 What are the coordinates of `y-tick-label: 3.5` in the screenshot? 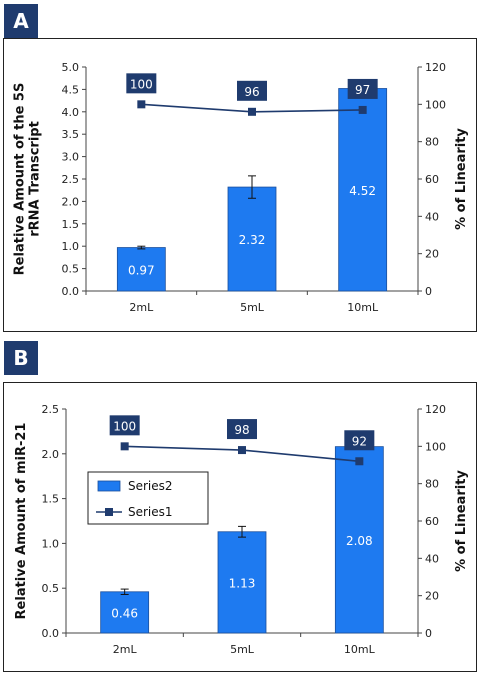 It's located at (71, 134).